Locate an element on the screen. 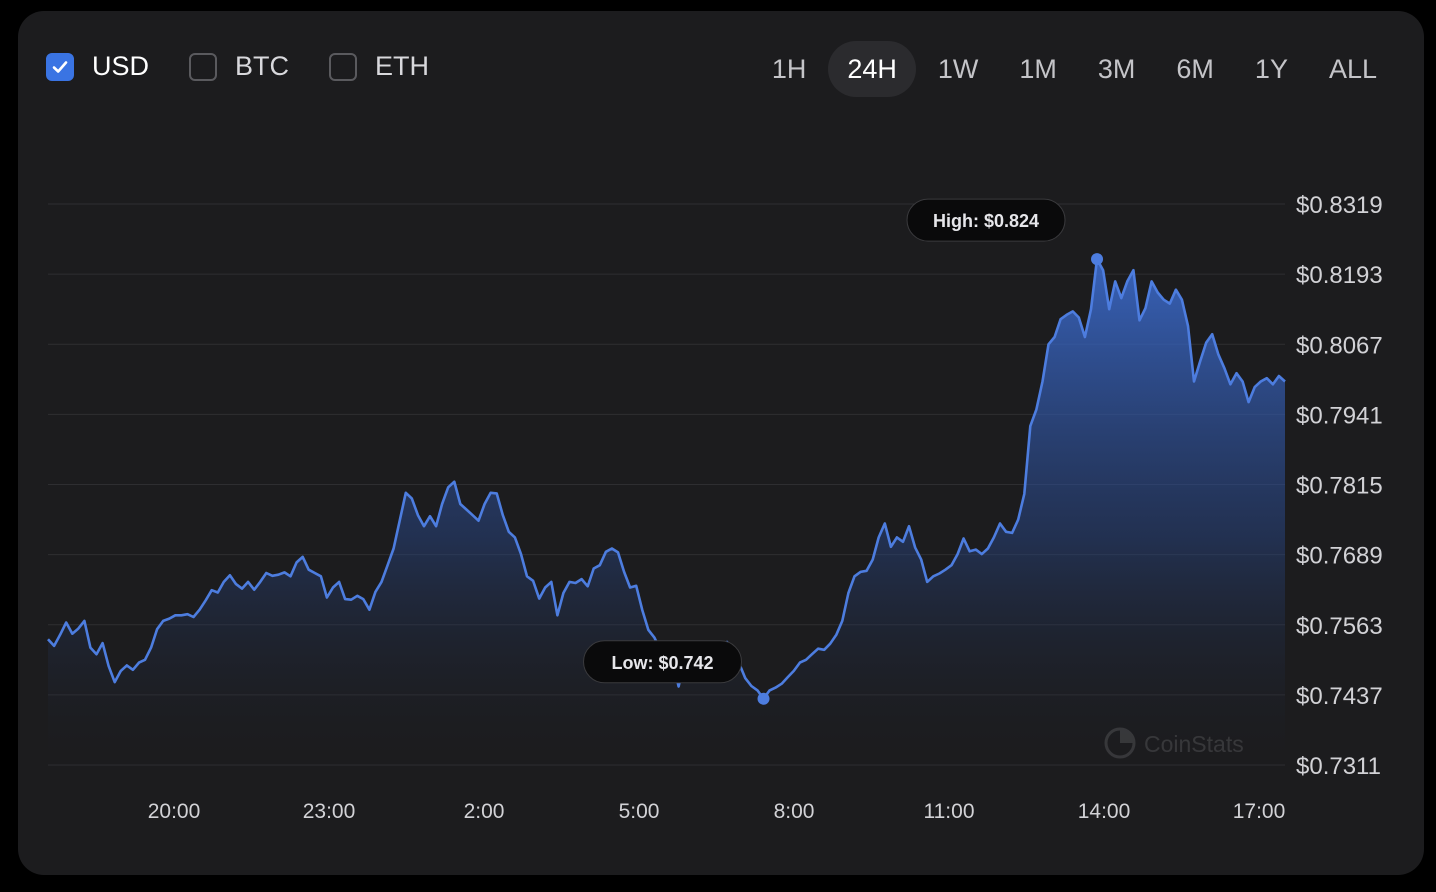 The height and width of the screenshot is (892, 1436). currency-toggle-btc: BTC is located at coordinates (239, 66).